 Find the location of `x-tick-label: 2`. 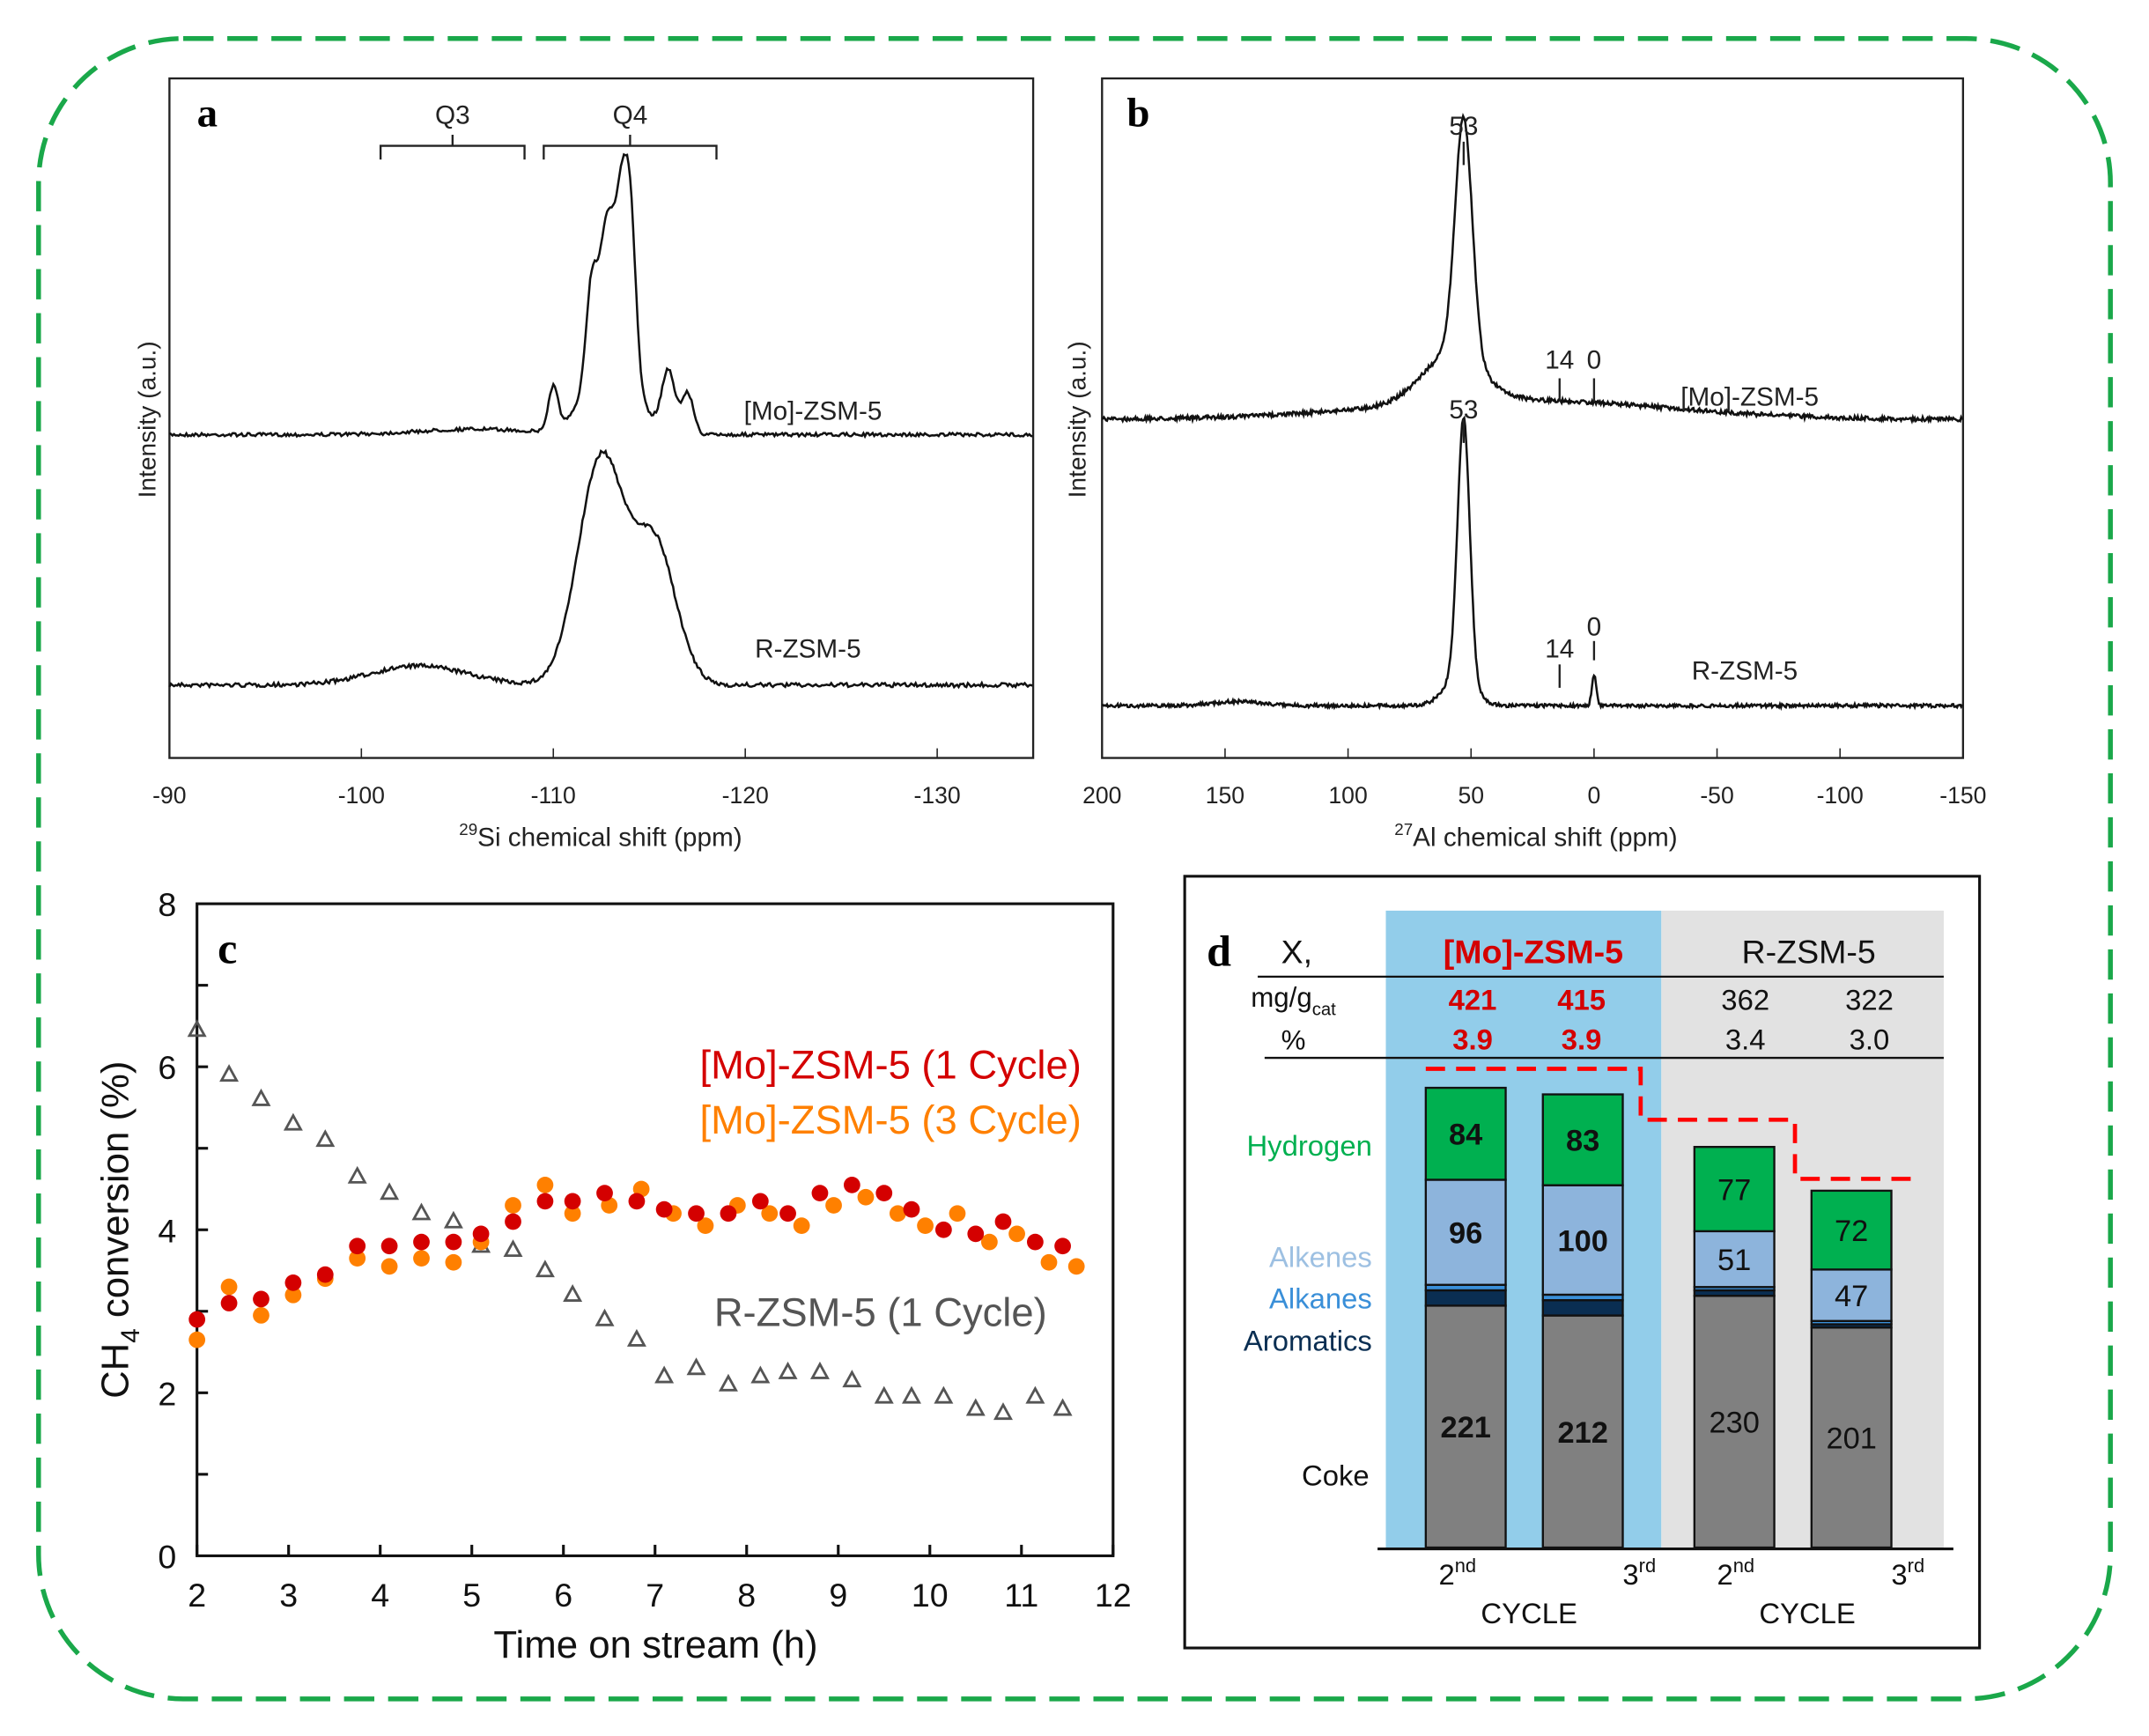

x-tick-label: 2 is located at coordinates (197, 1595).